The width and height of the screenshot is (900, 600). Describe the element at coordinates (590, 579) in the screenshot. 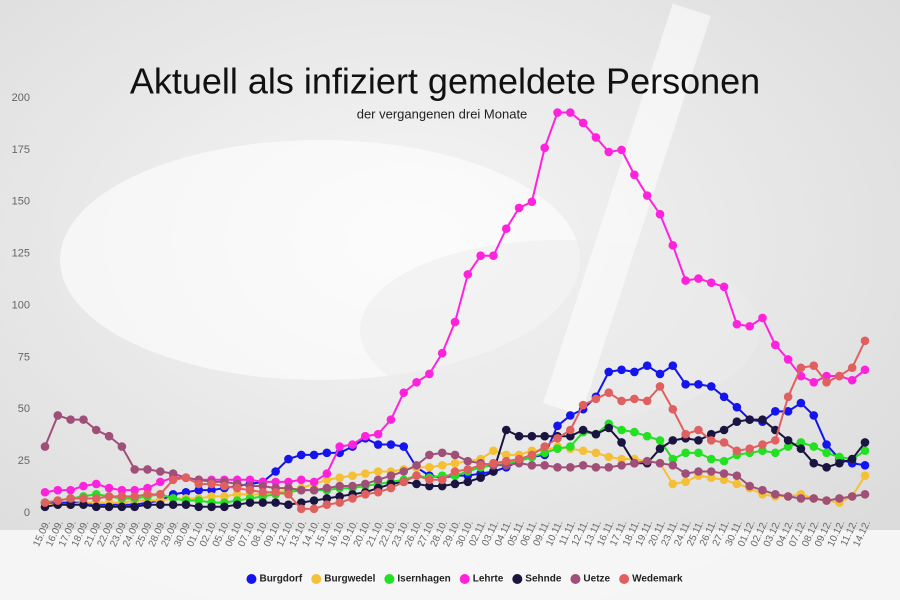

I see `legend-item: Uetze` at that location.